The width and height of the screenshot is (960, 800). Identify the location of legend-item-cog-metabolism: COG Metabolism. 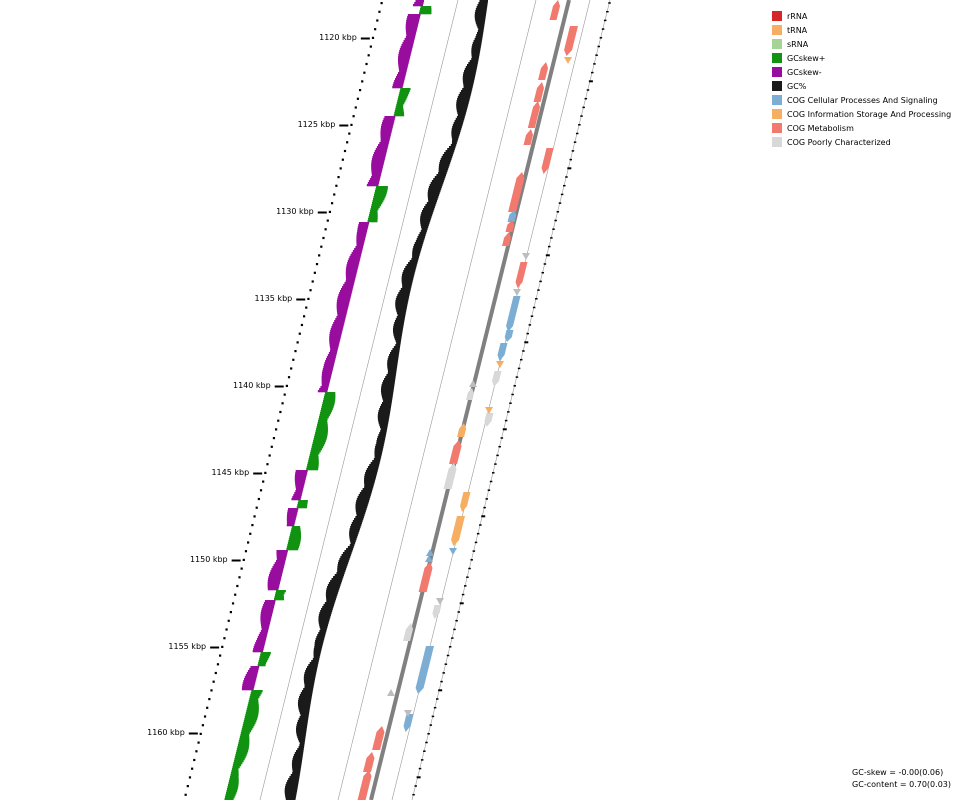
(861, 128).